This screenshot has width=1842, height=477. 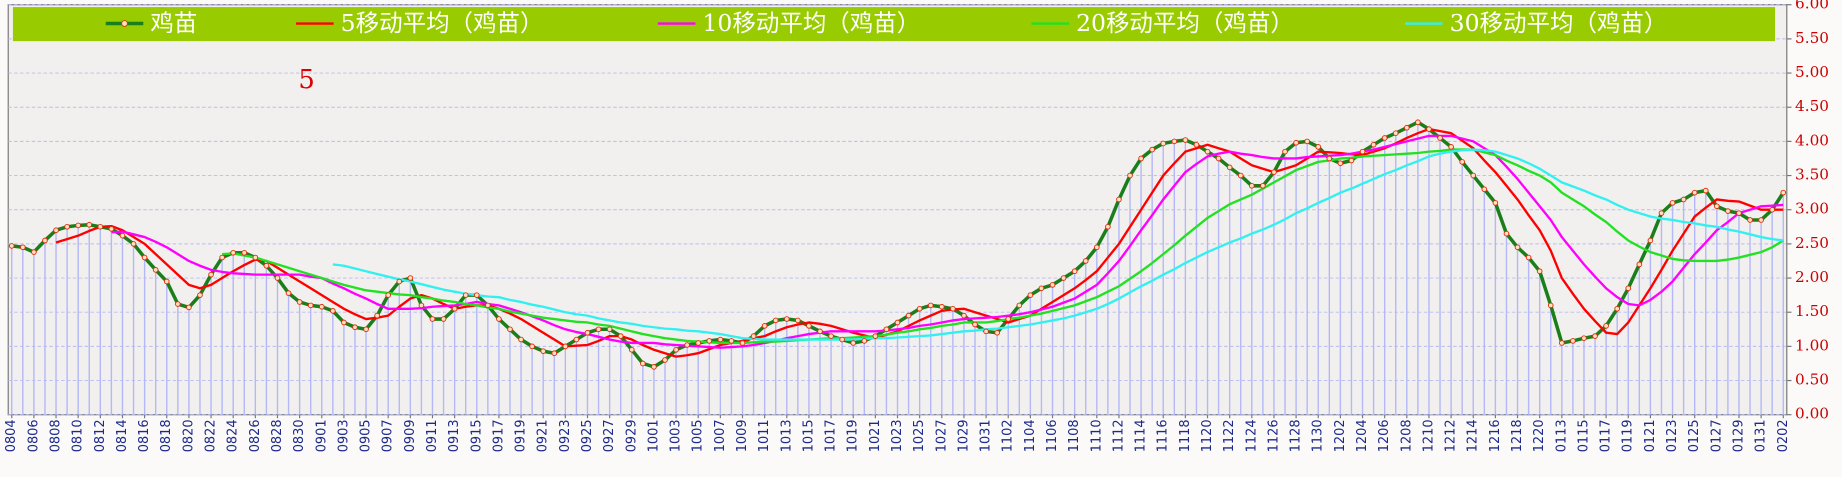 What do you see at coordinates (366, 435) in the screenshot?
I see `x-tick-label: 0905` at bounding box center [366, 435].